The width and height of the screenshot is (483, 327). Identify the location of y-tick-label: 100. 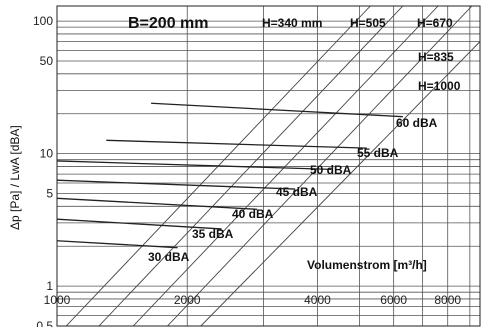
(43, 21).